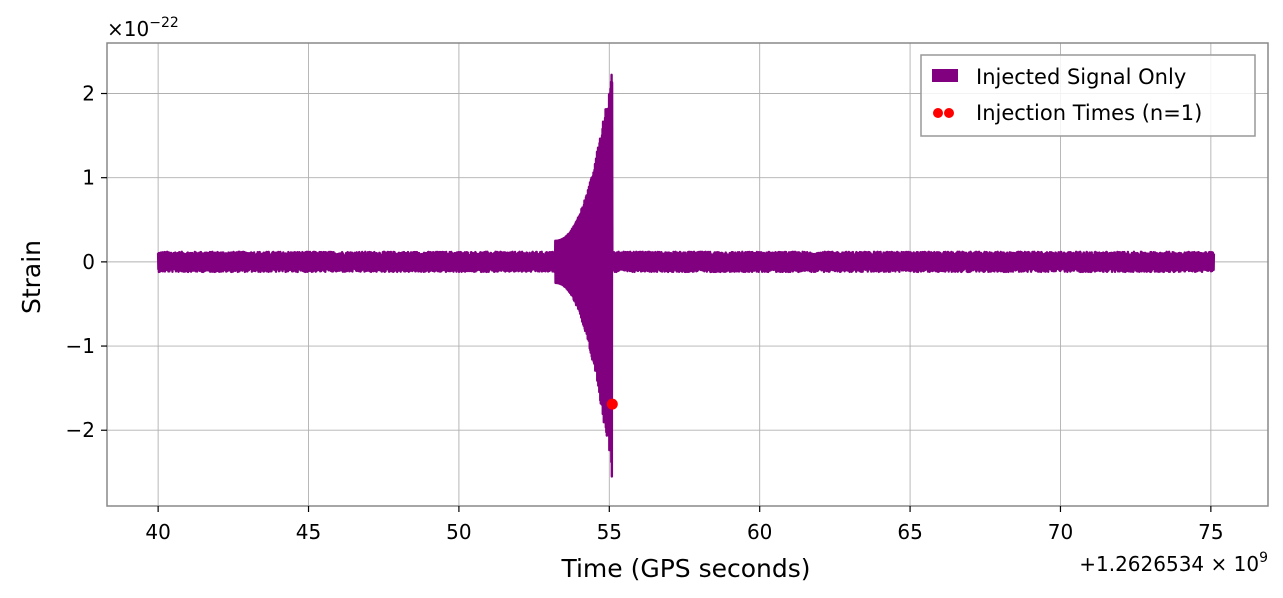 This screenshot has height=598, width=1283. I want to click on y-tick-label: 2, so click(88, 94).